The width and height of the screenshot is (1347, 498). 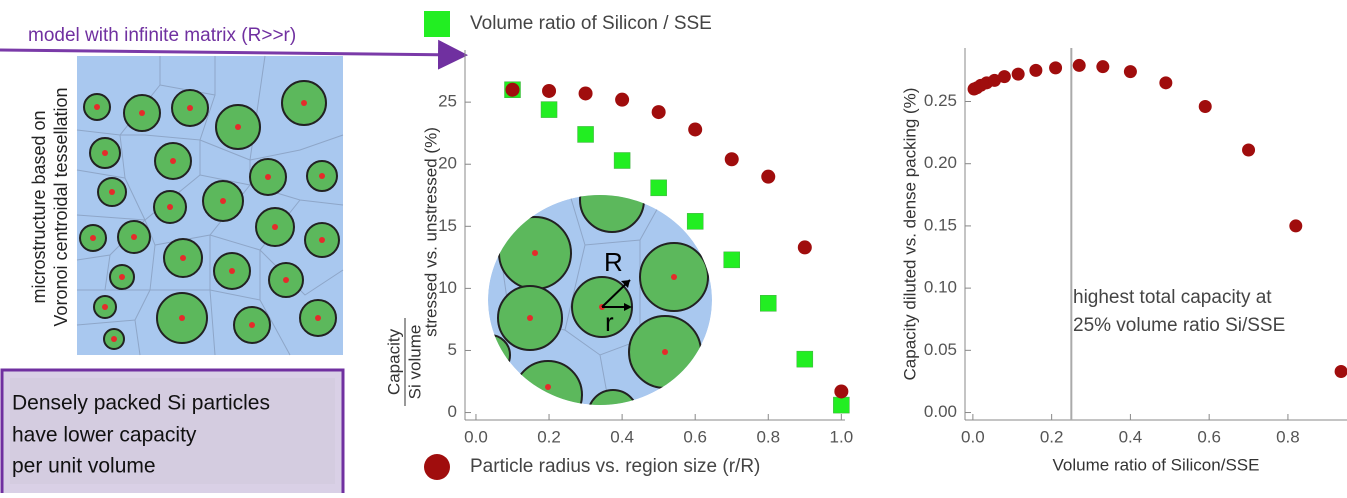 What do you see at coordinates (61, 206) in the screenshot?
I see `micro-label: Voronoi centroidal tessellation` at bounding box center [61, 206].